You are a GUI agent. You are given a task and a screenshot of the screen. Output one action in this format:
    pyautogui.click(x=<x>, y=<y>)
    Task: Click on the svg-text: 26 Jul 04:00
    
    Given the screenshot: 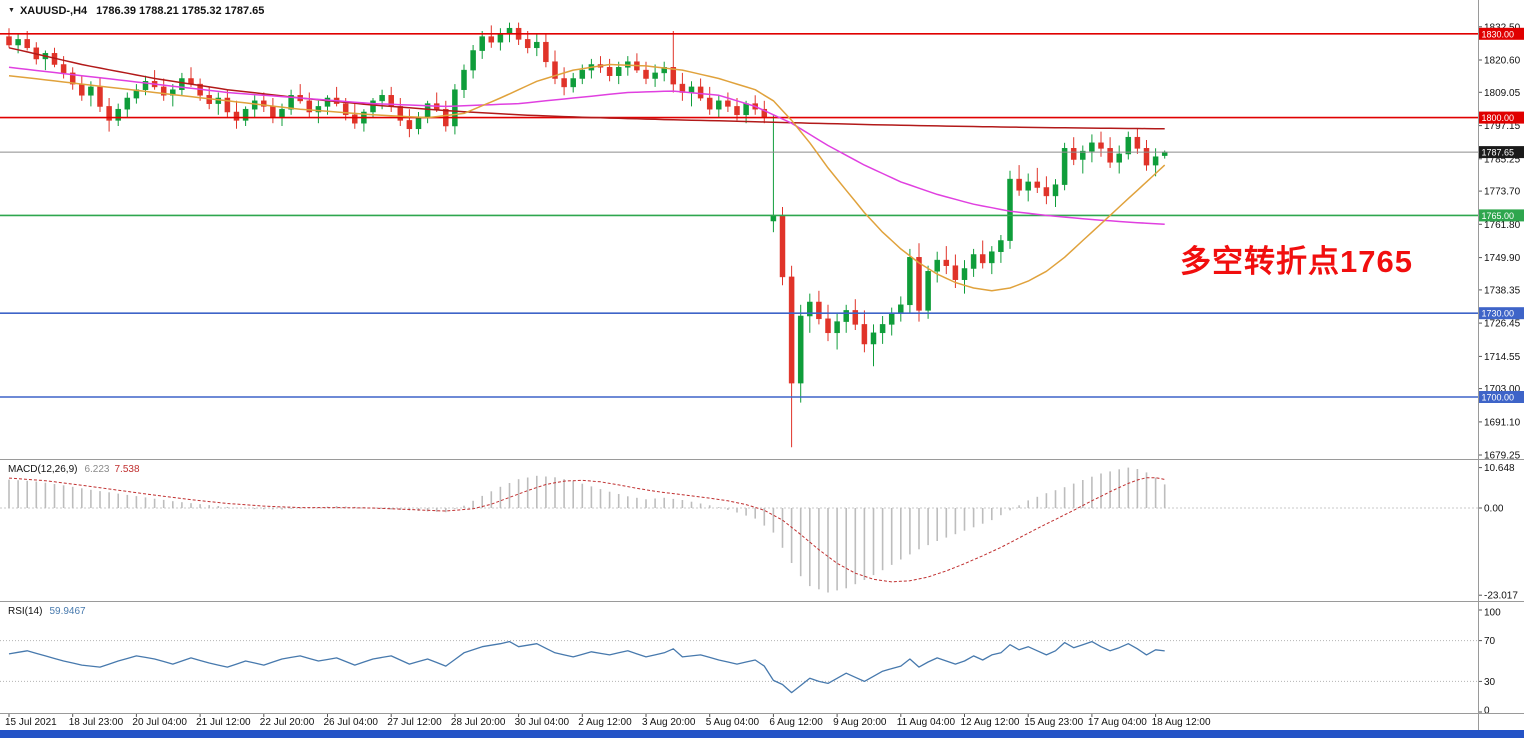 What is the action you would take?
    pyautogui.click(x=351, y=722)
    